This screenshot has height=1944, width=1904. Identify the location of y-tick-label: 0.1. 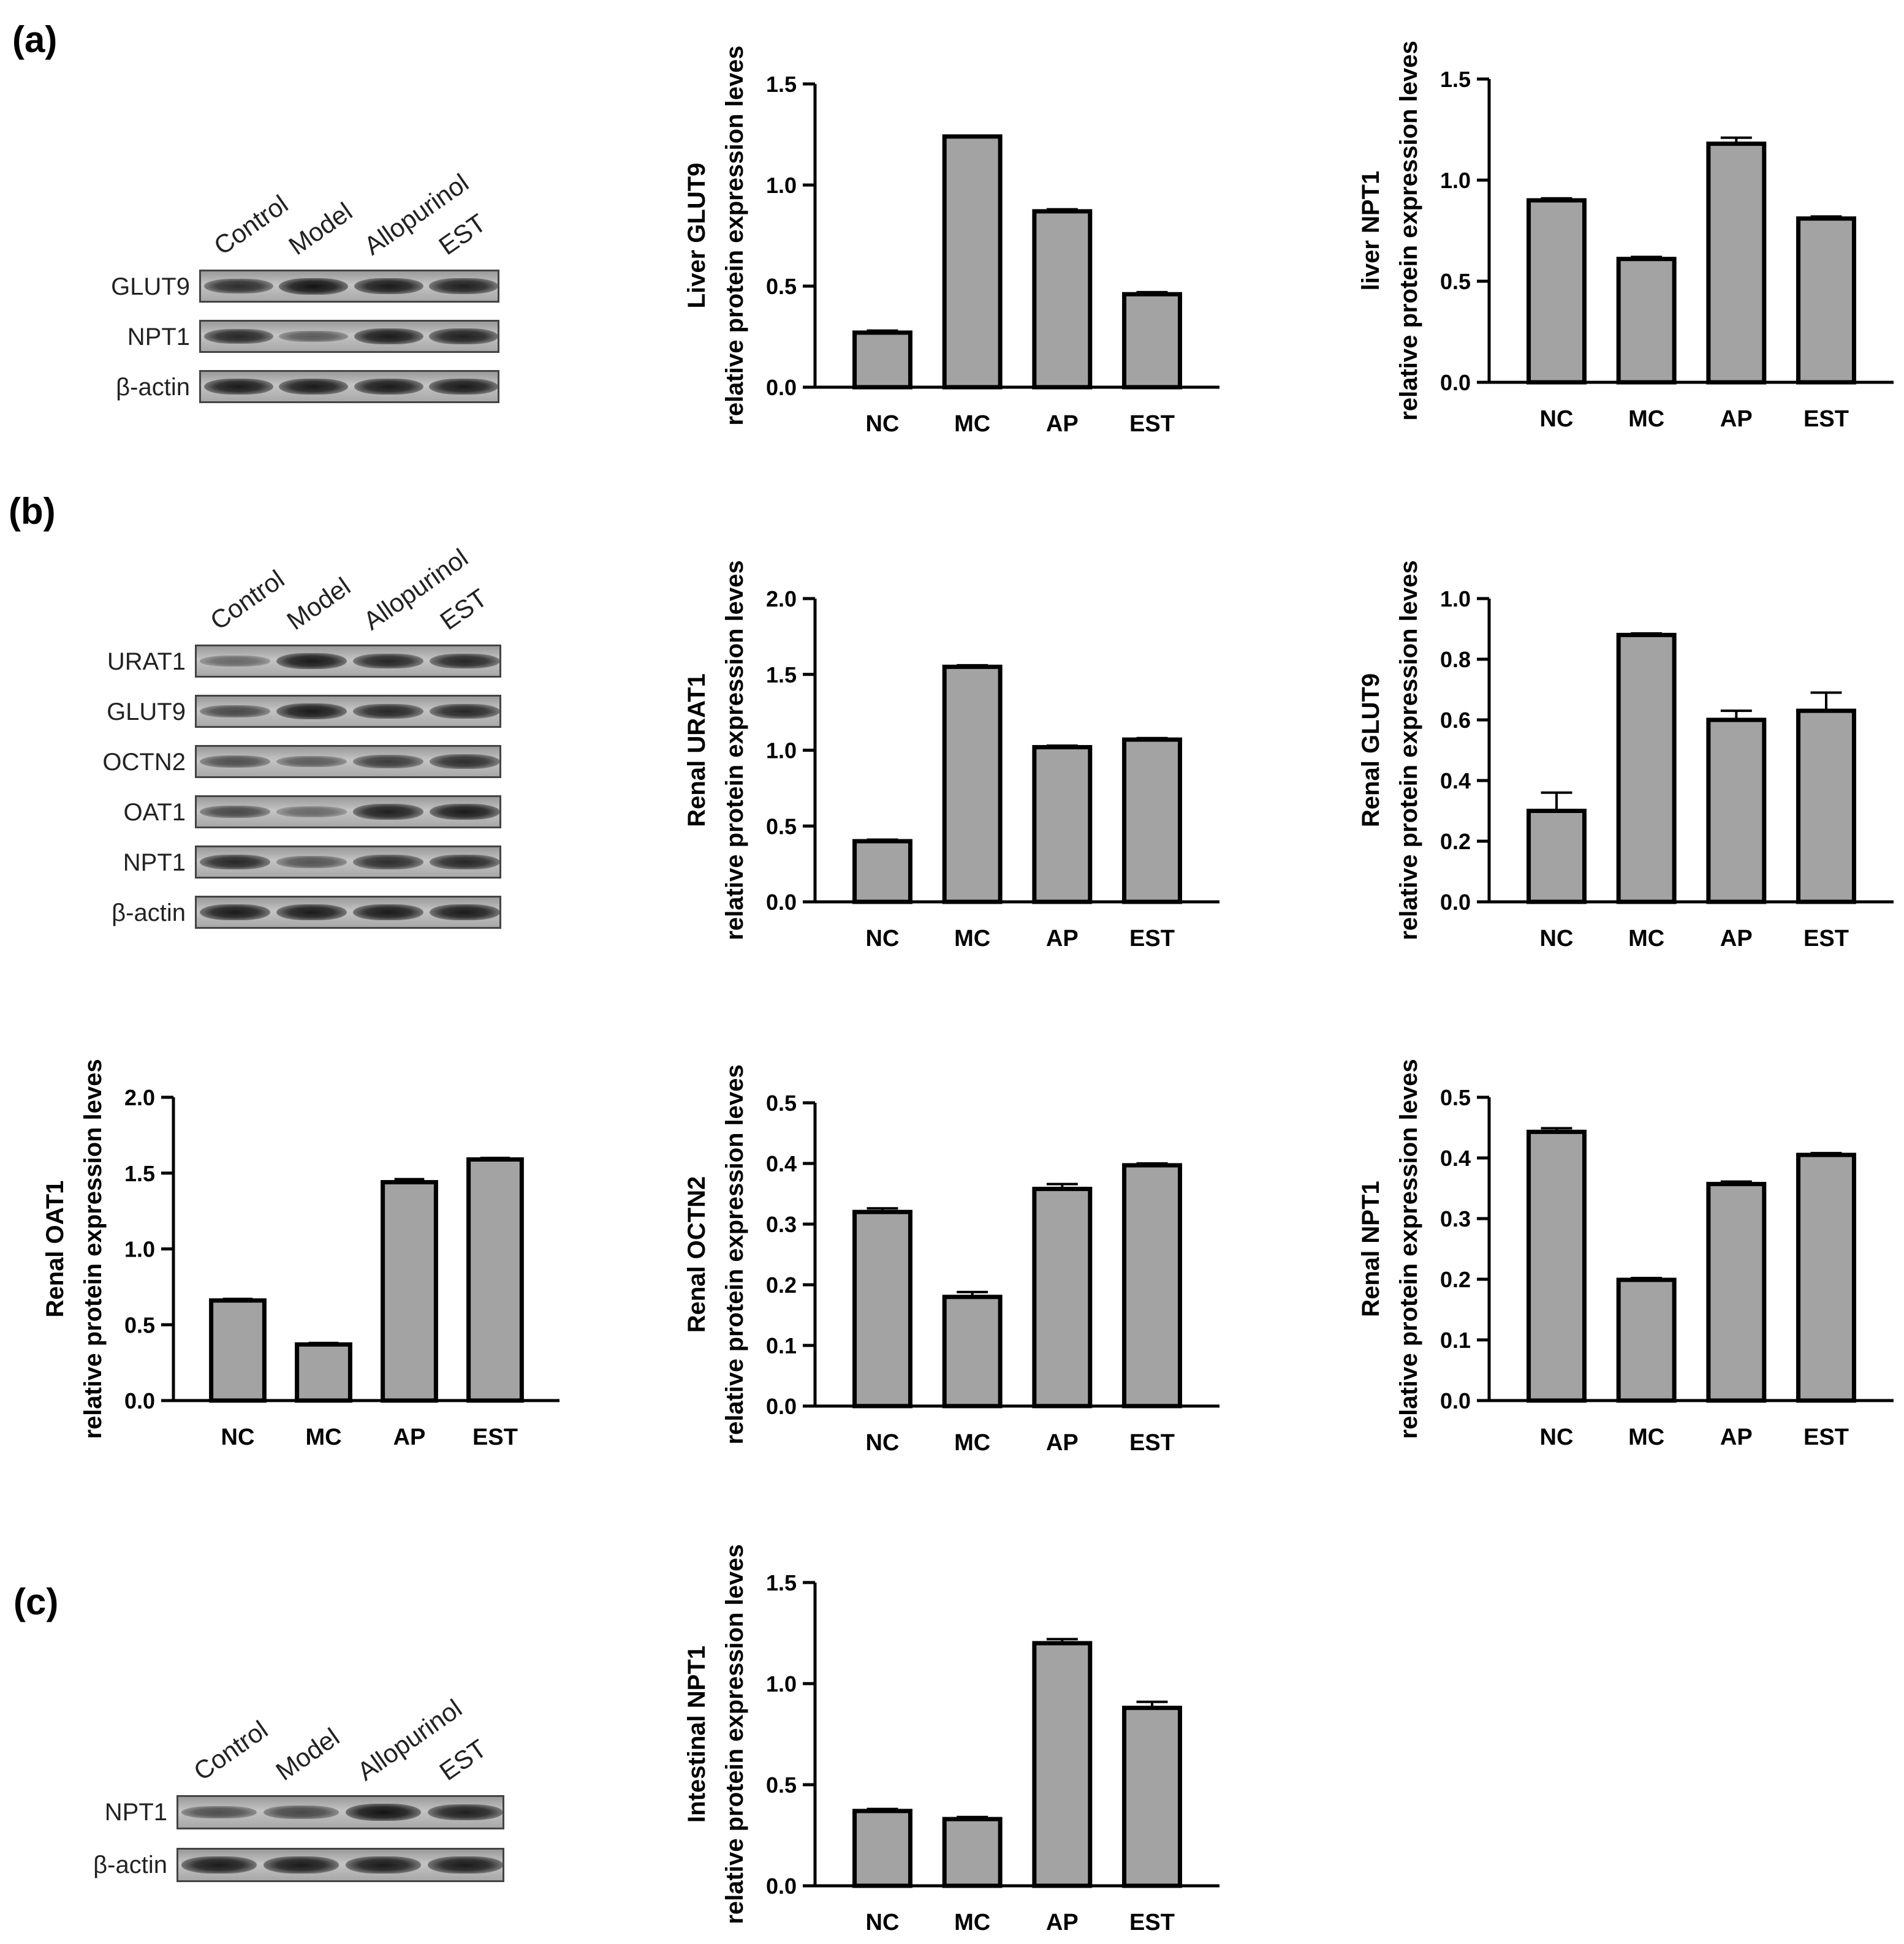
(1455, 1341).